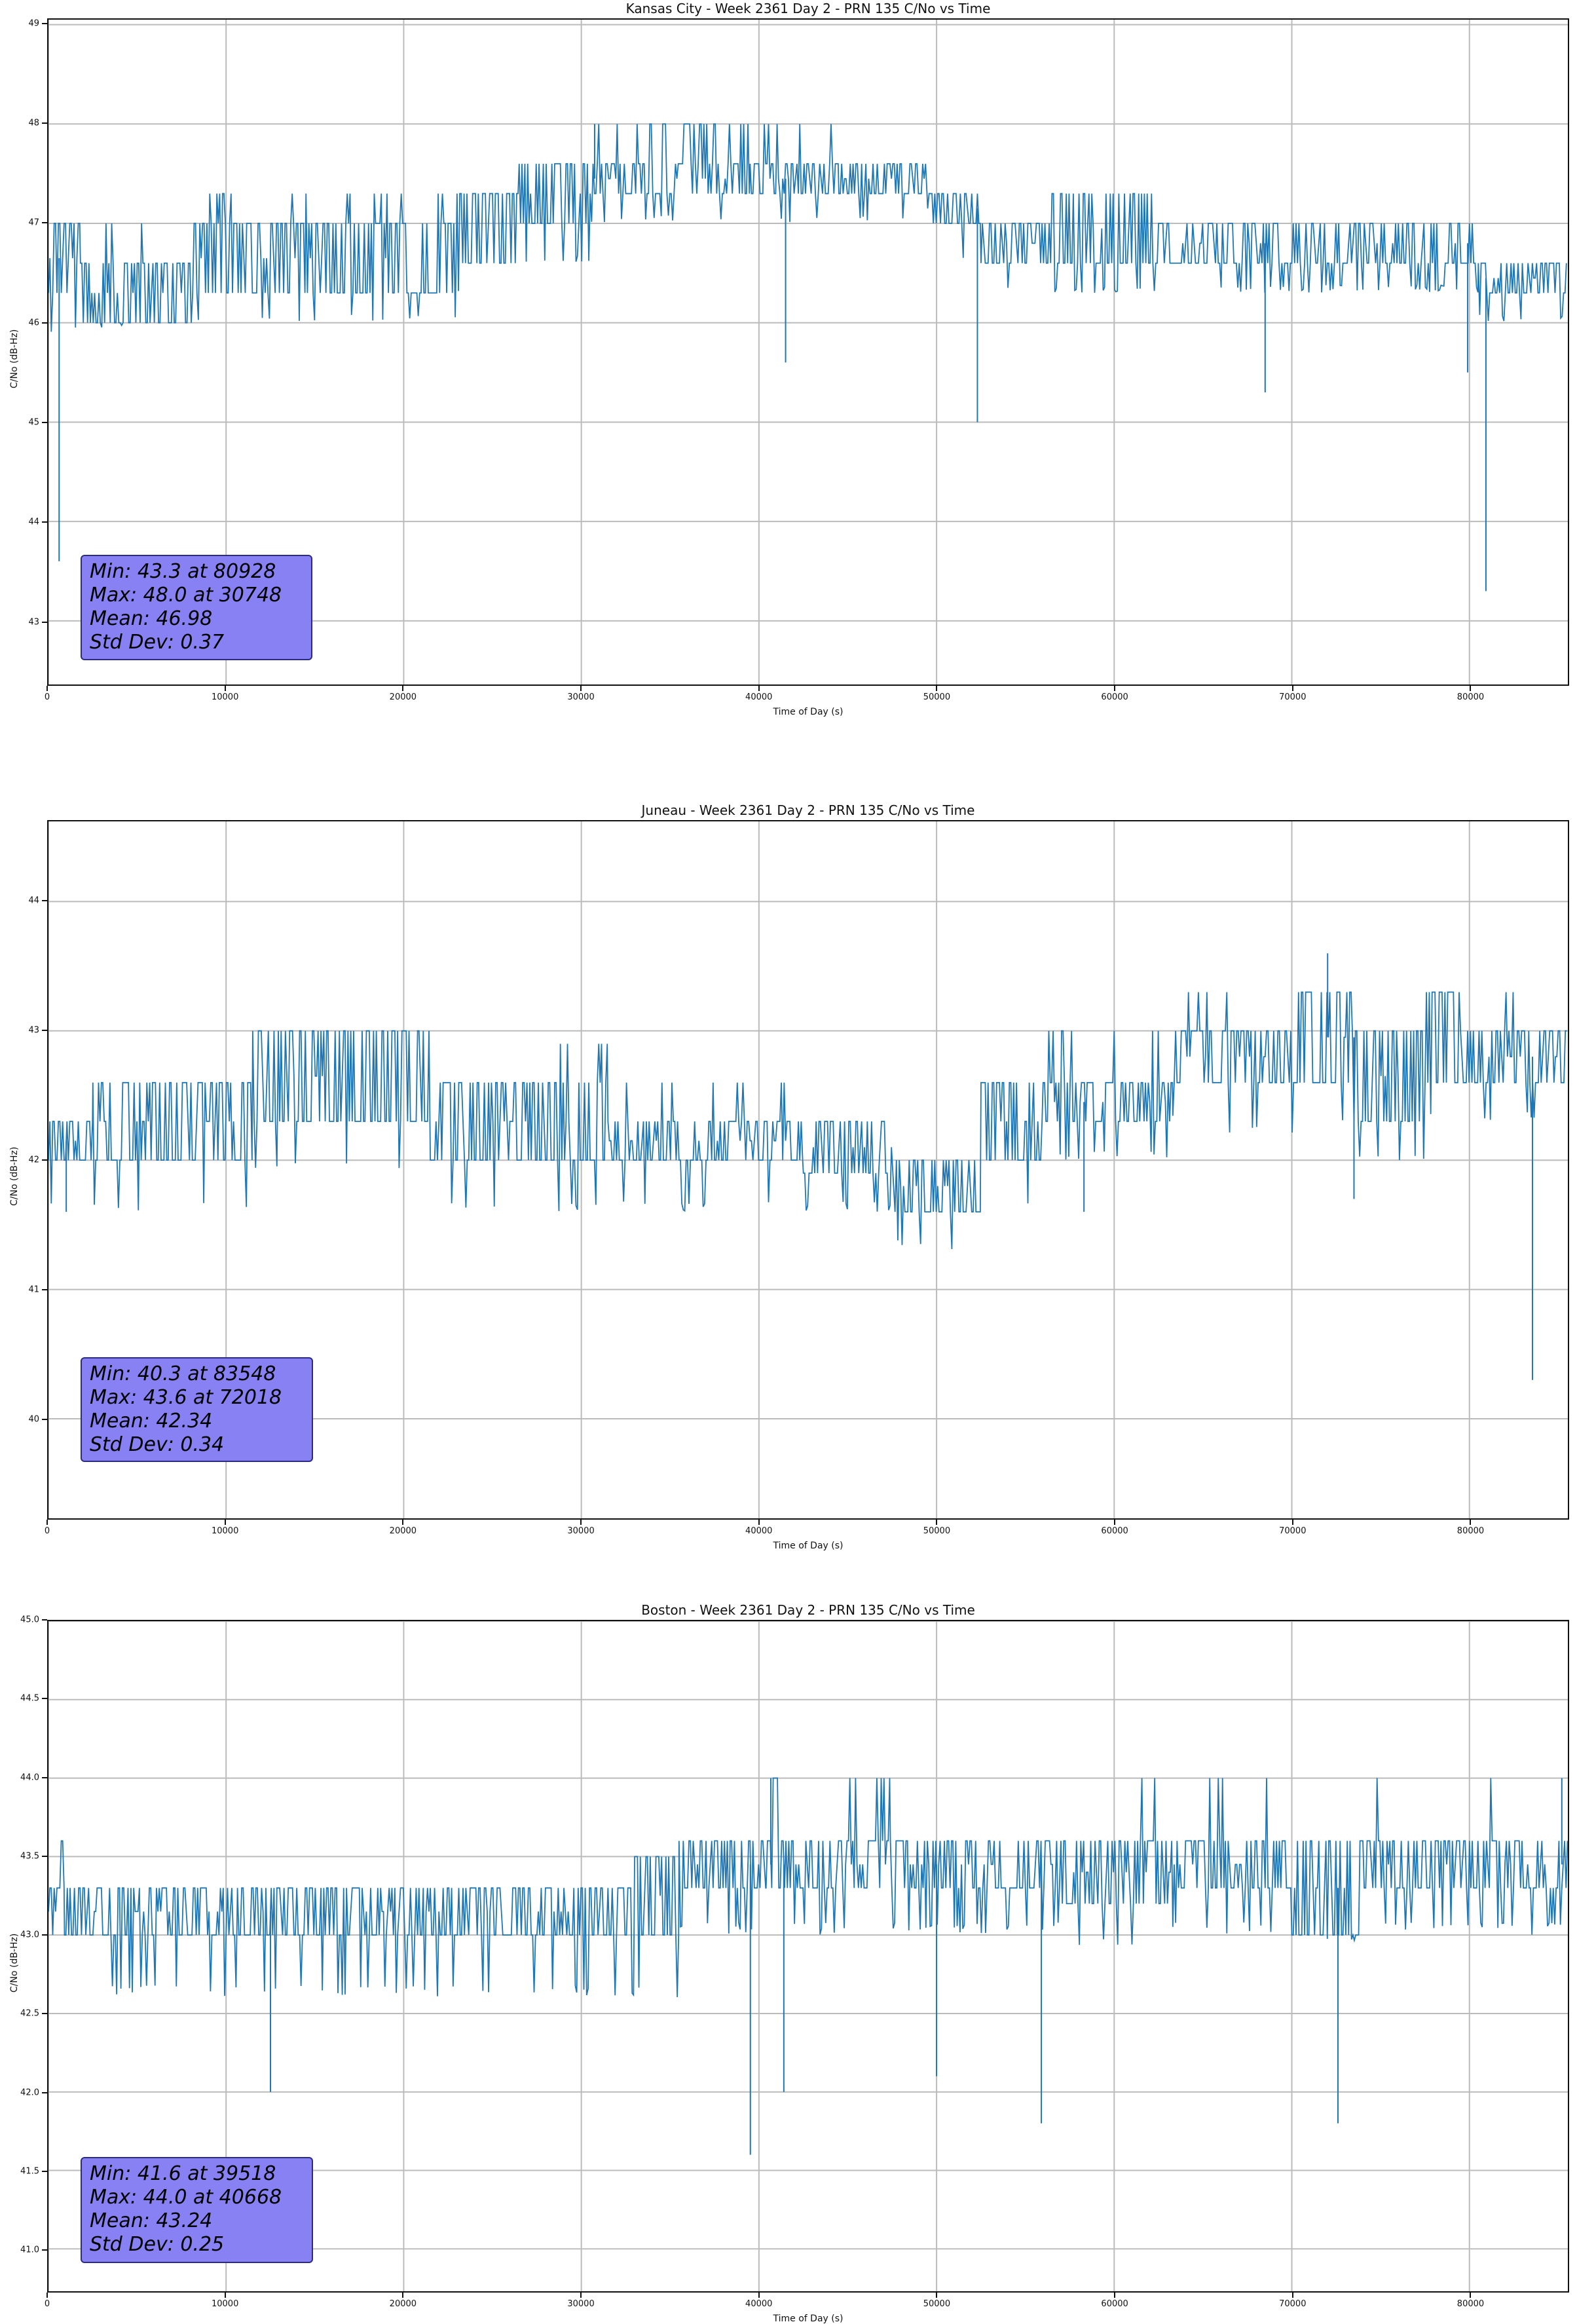 The height and width of the screenshot is (2324, 1577). What do you see at coordinates (157, 1444) in the screenshot?
I see `stats-line: Std Dev: 0.34` at bounding box center [157, 1444].